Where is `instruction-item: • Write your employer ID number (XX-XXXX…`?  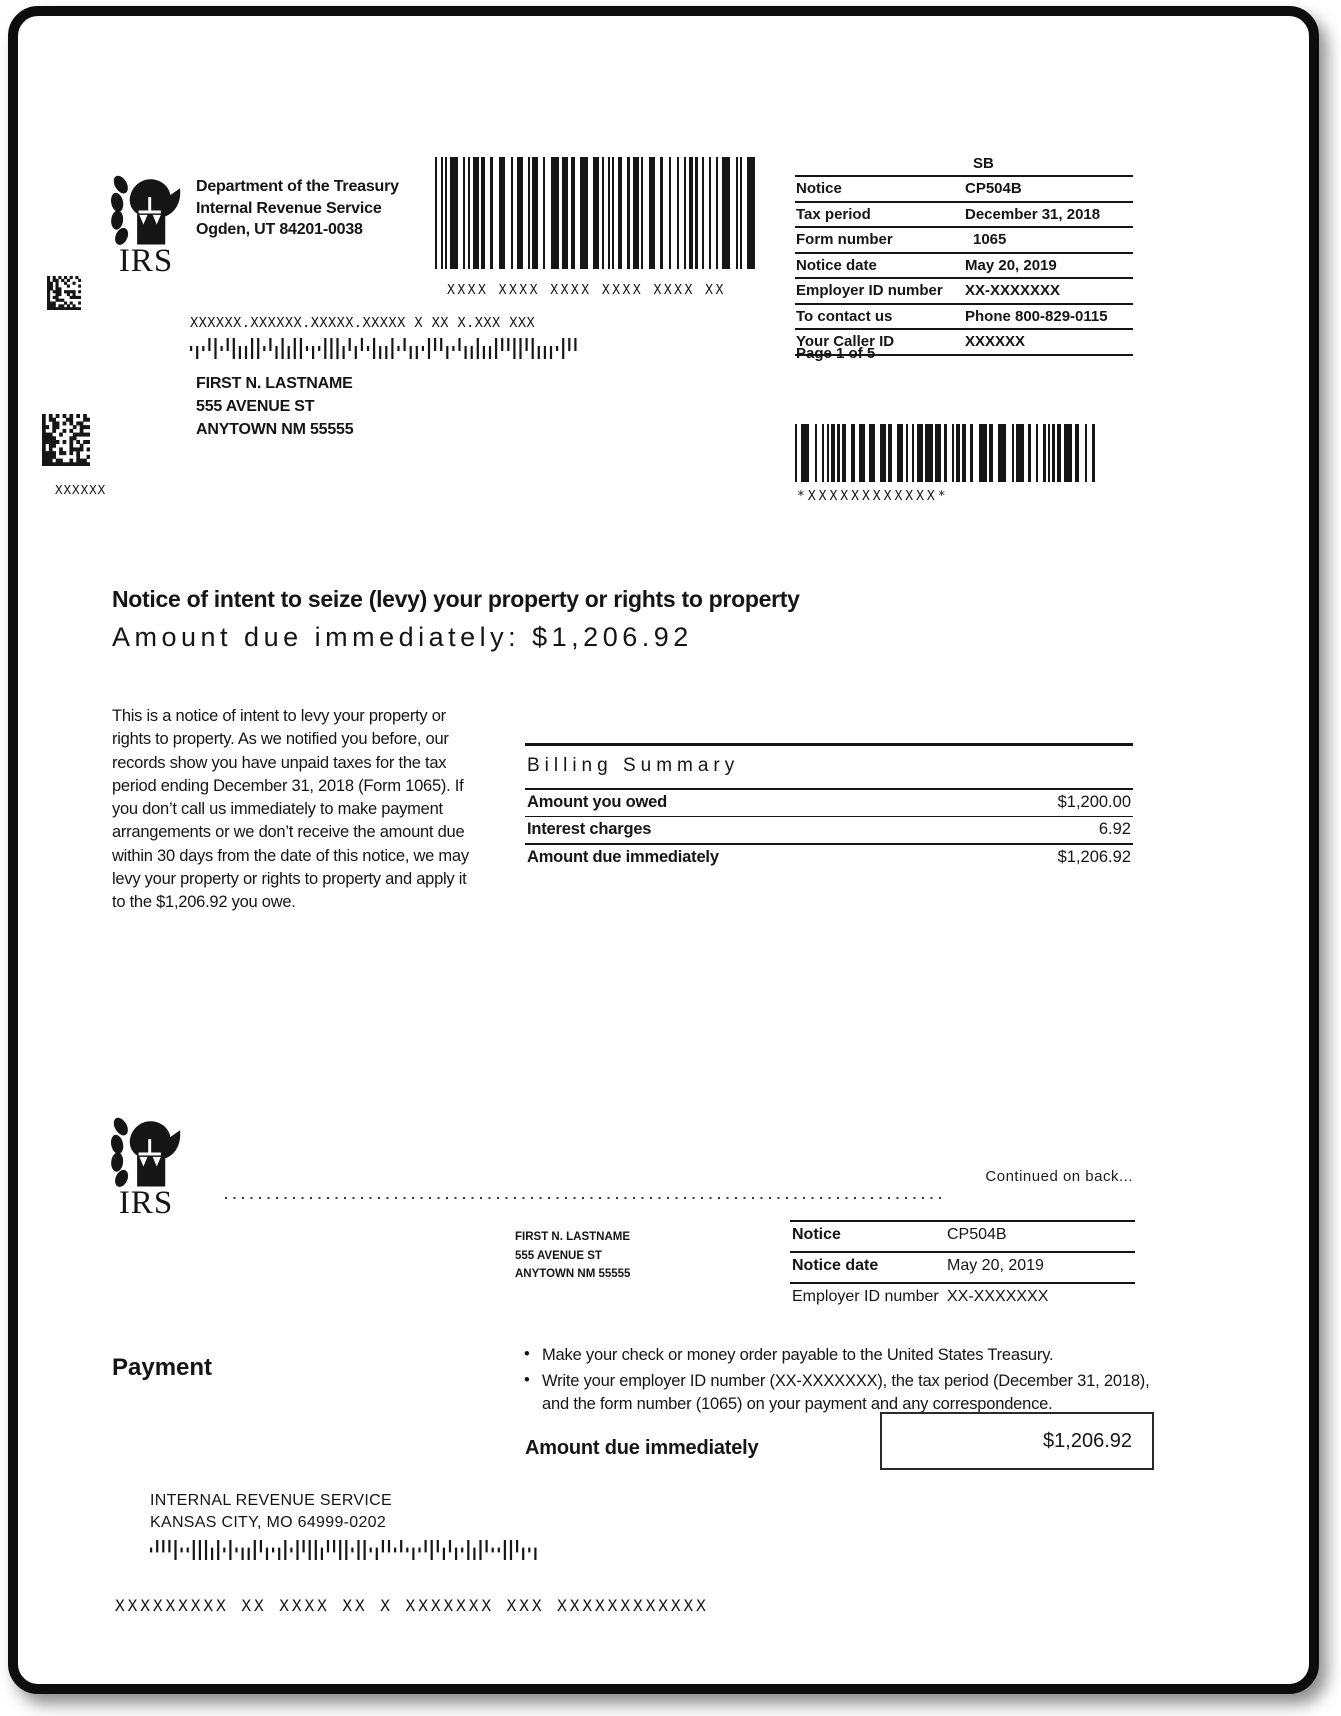 instruction-item: • Write your employer ID number (XX-XXXX… is located at coordinates (837, 1392).